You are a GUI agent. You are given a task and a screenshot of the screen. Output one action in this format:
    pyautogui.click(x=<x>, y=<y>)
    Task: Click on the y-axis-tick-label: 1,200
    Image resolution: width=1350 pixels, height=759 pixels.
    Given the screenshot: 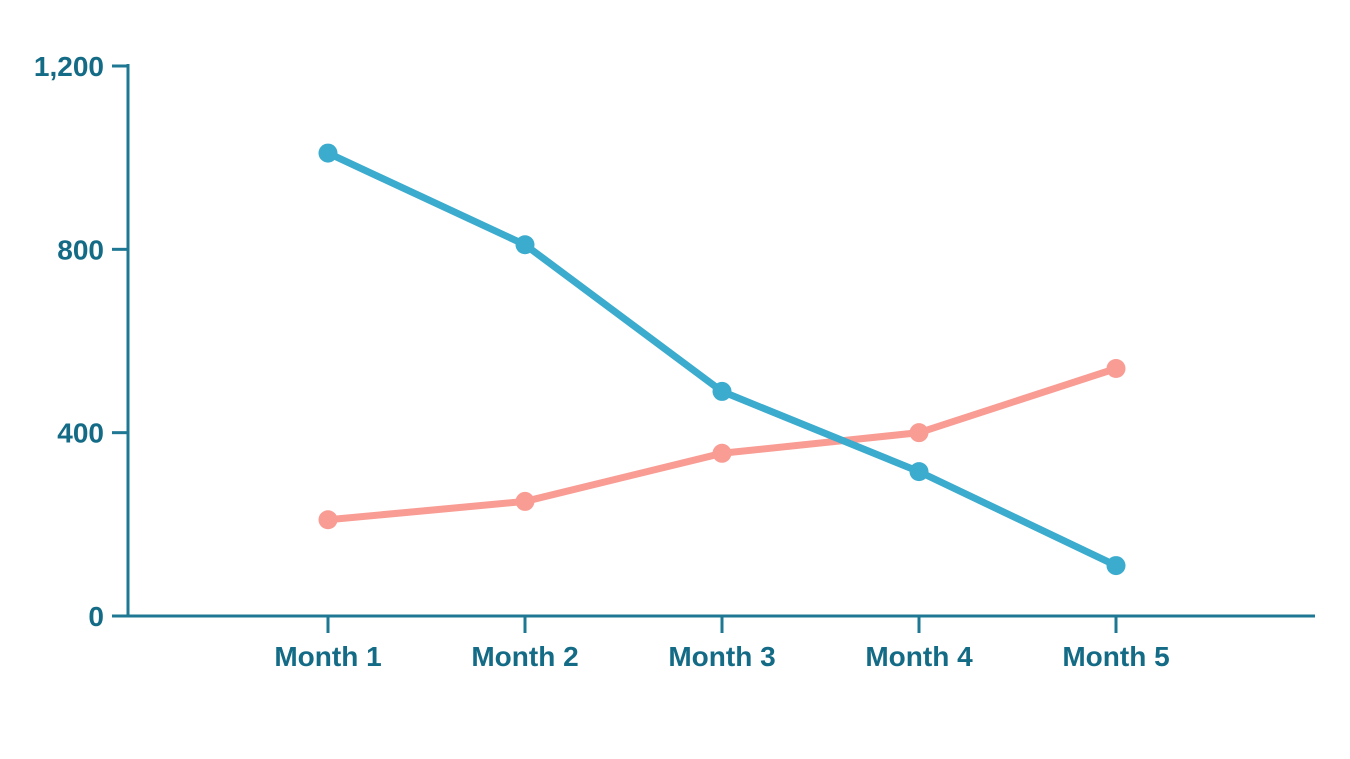 What is the action you would take?
    pyautogui.click(x=69, y=66)
    